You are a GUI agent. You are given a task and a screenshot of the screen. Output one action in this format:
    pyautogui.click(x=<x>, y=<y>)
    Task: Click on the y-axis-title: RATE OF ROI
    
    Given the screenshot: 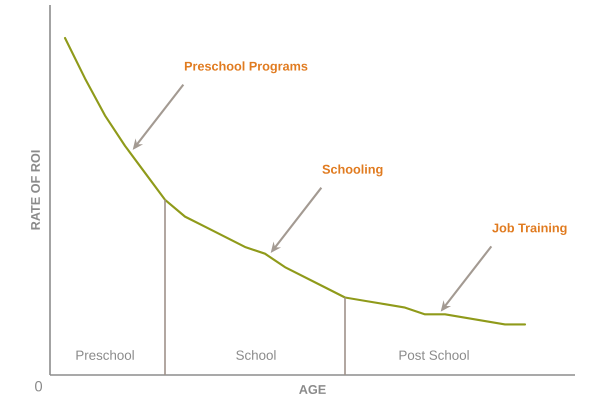 What is the action you would take?
    pyautogui.click(x=35, y=190)
    